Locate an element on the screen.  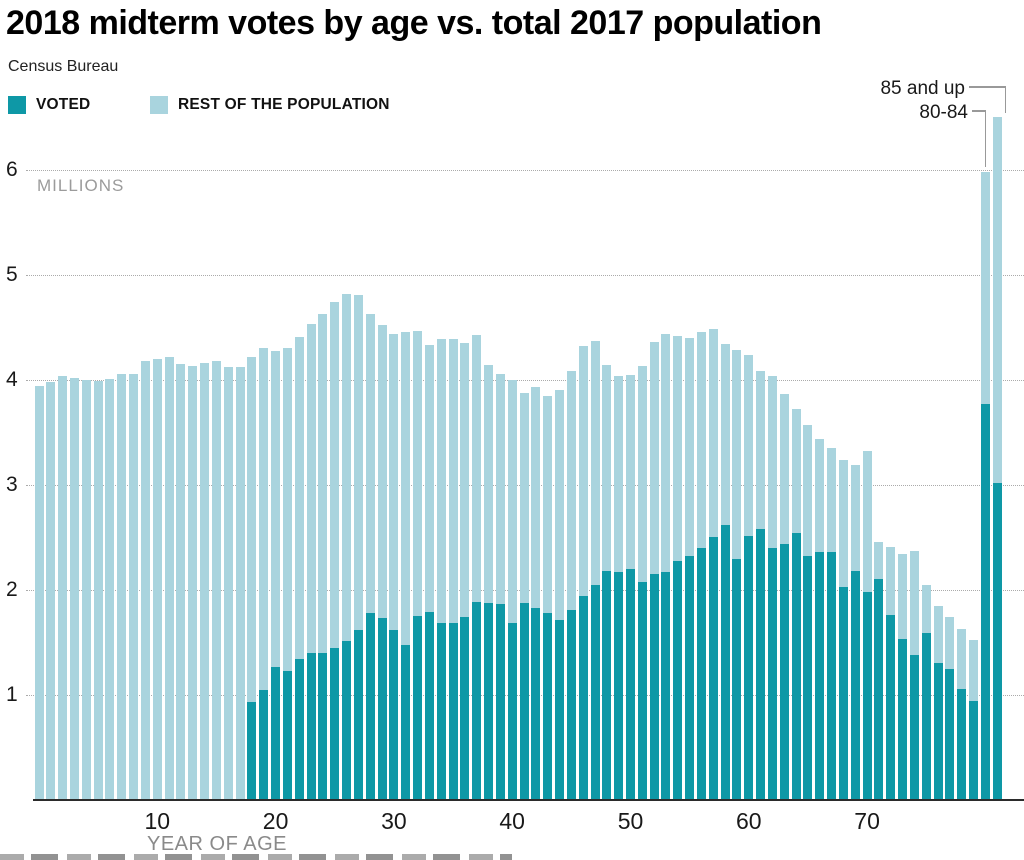
legend-item-voted: VOTED is located at coordinates (49, 105).